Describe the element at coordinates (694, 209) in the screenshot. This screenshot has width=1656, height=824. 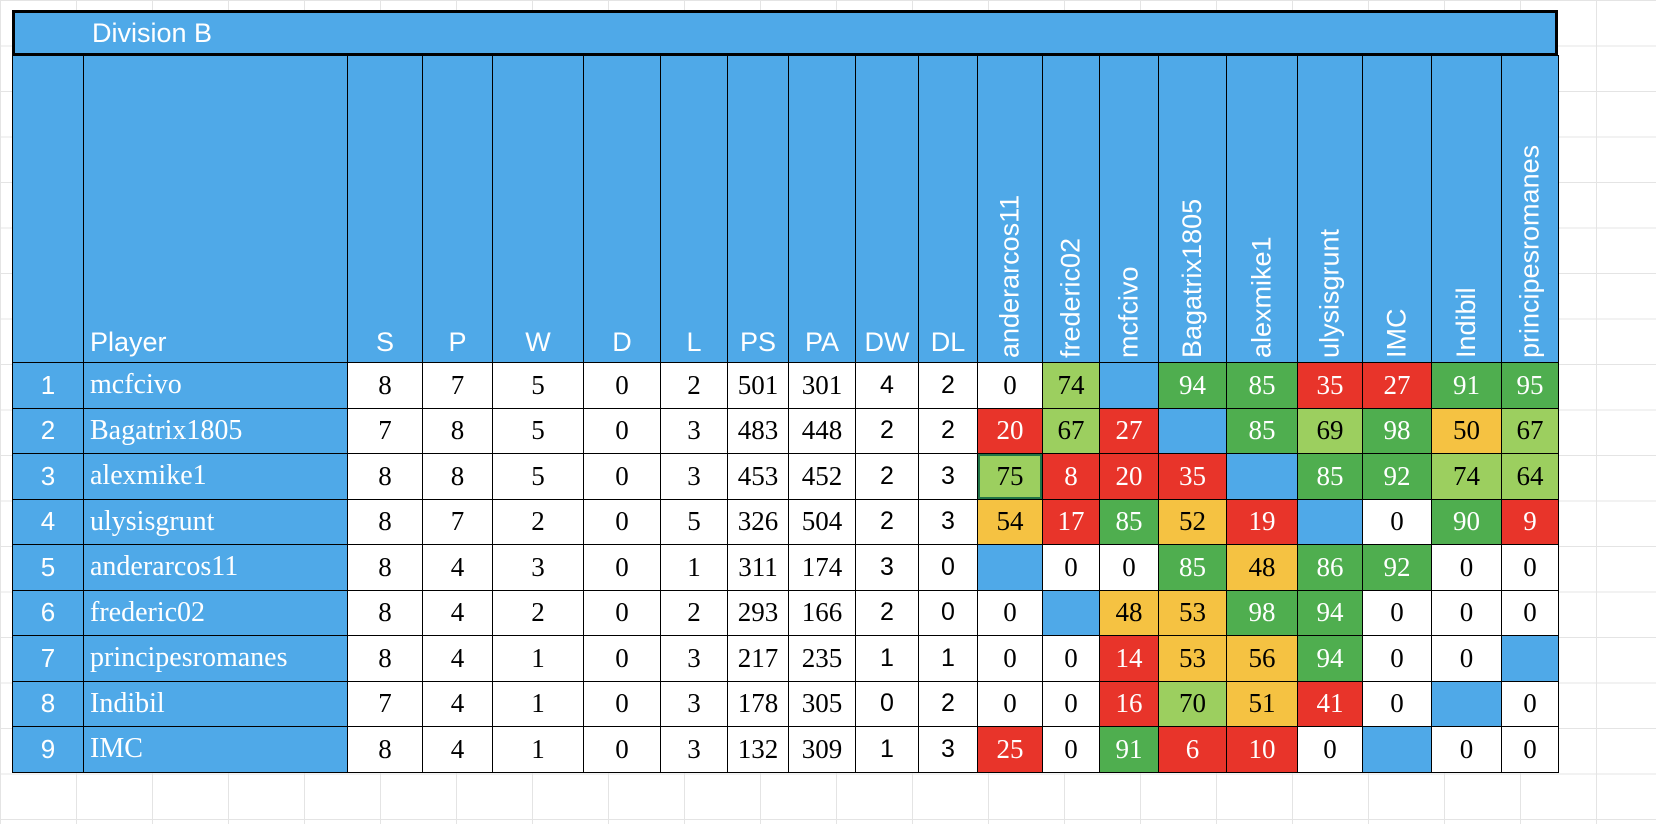
I see `column-header: L` at that location.